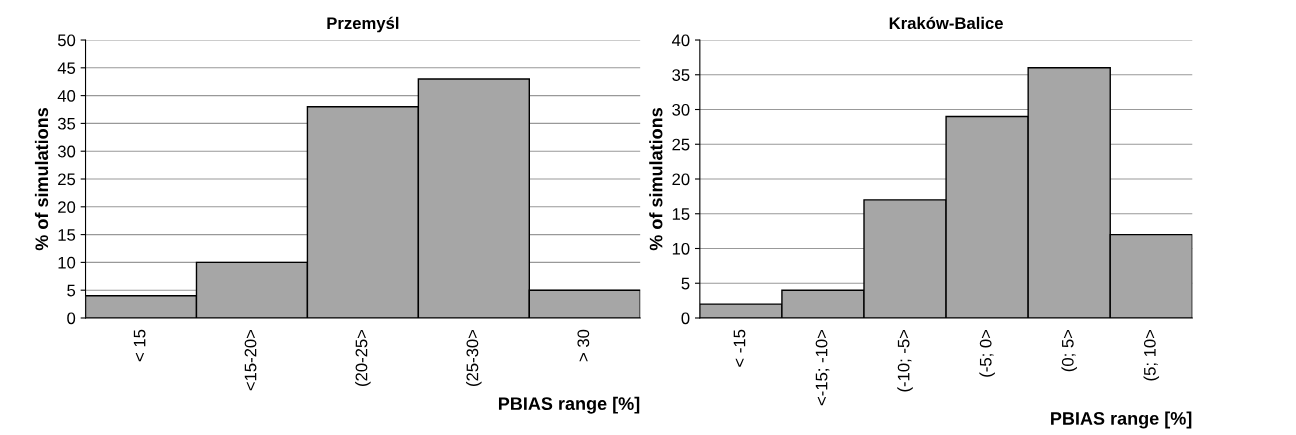  Describe the element at coordinates (363, 24) in the screenshot. I see `chart-title: Przemyśl` at that location.